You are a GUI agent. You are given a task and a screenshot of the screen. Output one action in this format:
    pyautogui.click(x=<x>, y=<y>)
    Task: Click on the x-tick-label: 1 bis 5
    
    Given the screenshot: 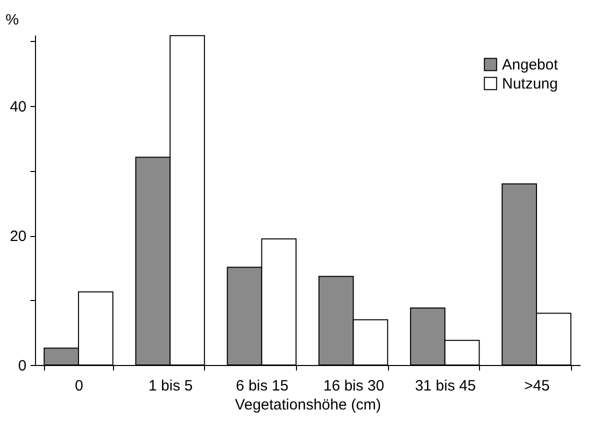 What is the action you would take?
    pyautogui.click(x=170, y=386)
    